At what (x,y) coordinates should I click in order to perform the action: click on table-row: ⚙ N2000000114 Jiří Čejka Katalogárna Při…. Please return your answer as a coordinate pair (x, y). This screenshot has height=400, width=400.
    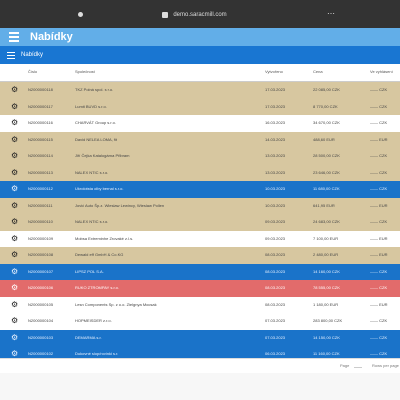
    Looking at the image, I should click on (200, 156).